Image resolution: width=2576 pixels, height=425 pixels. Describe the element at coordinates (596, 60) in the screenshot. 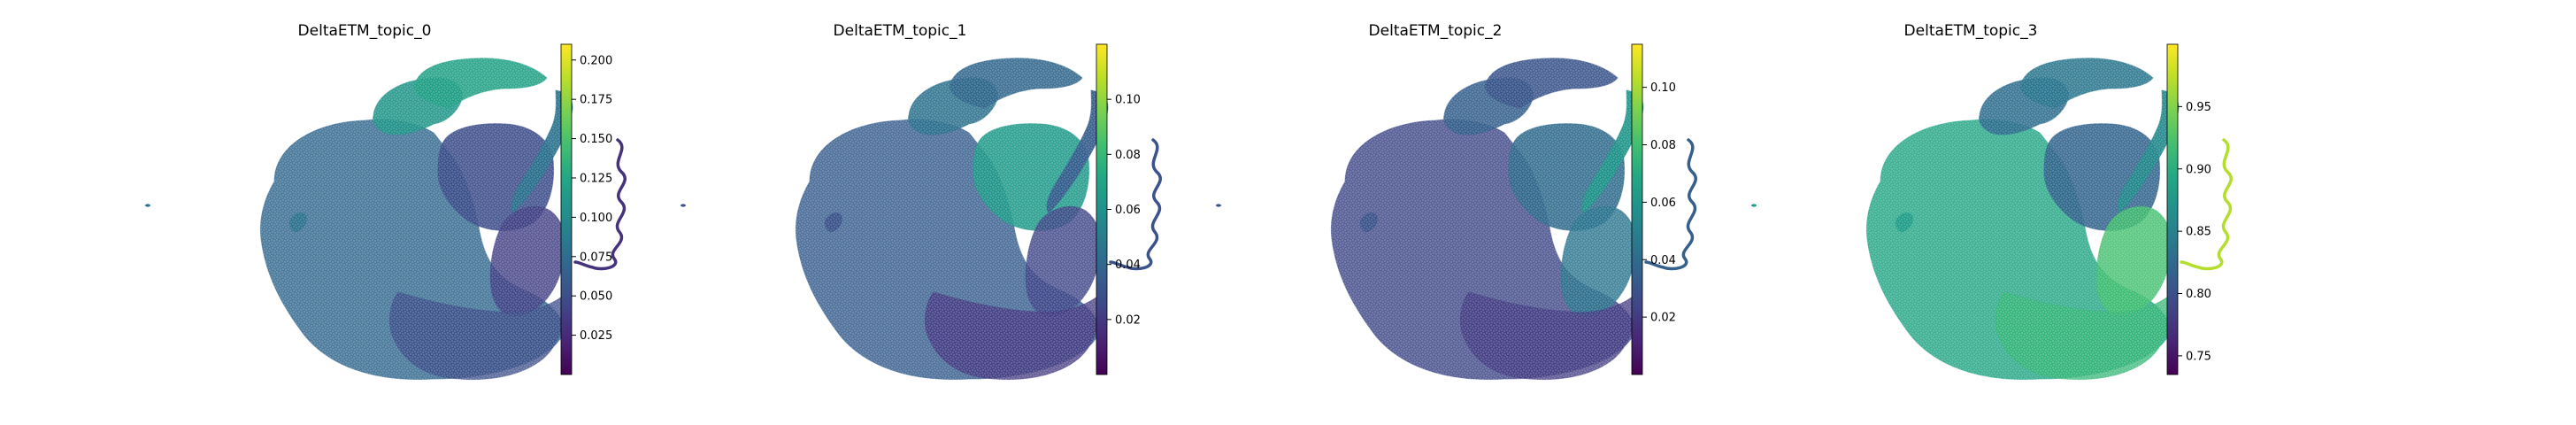

I see `colorbar-tick-label: 0.200` at that location.